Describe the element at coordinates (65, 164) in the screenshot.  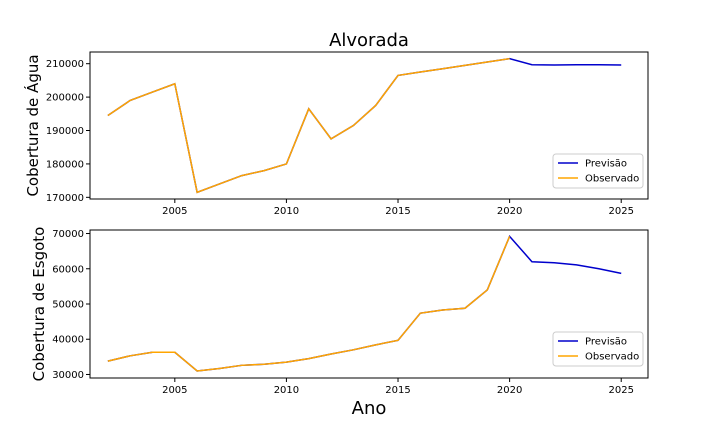
I see `y-tick-label: 180000` at that location.